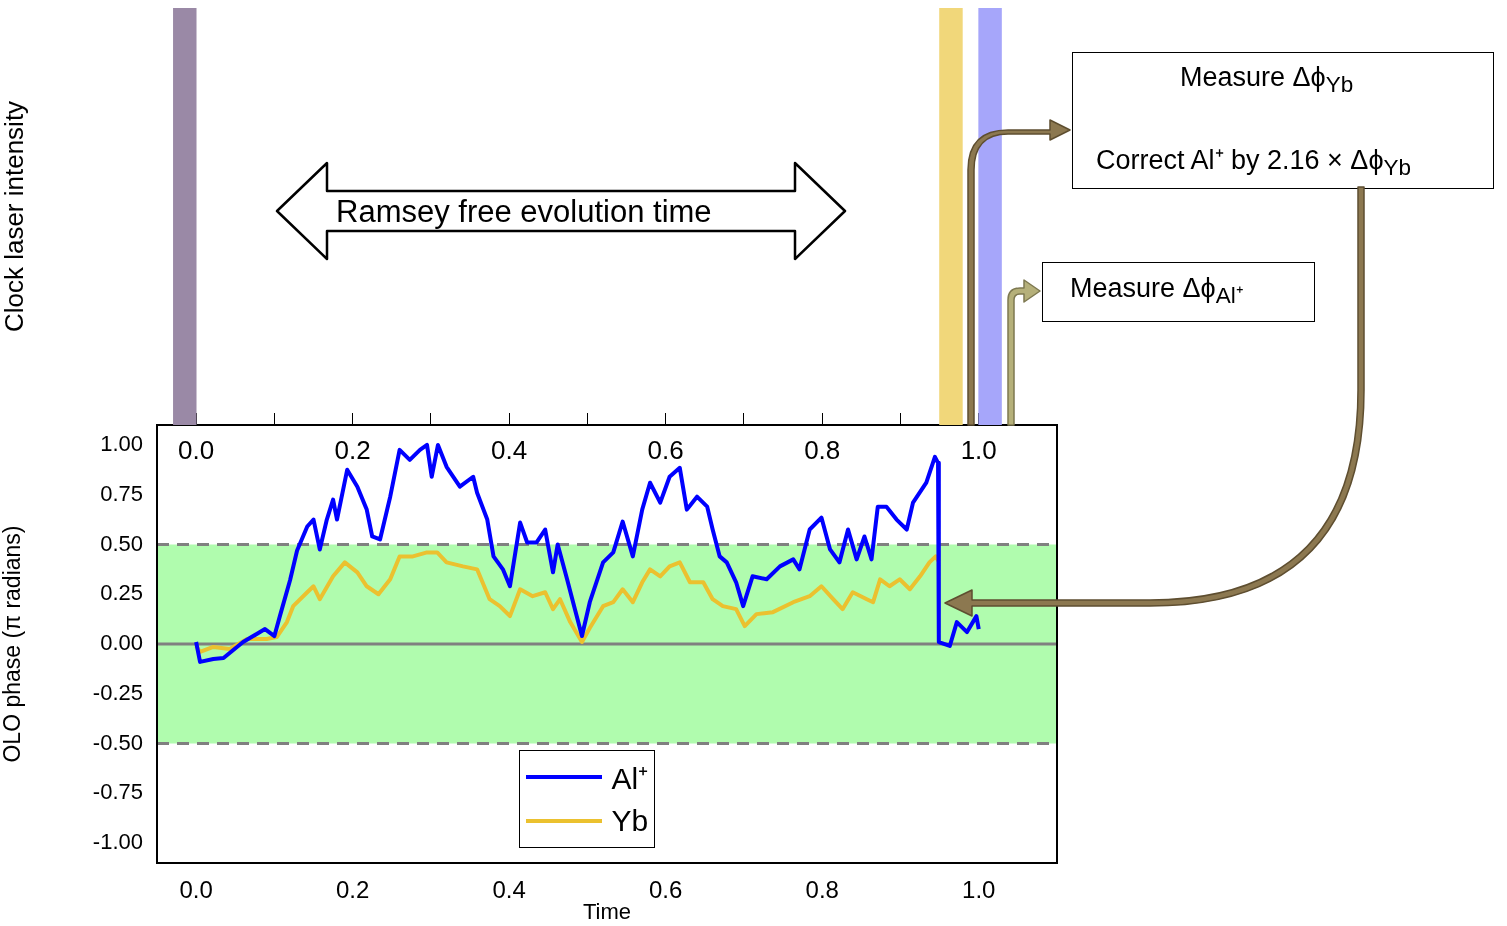 The image size is (1507, 926). Describe the element at coordinates (822, 450) in the screenshot. I see `x2-tick-label: 0.8` at that location.